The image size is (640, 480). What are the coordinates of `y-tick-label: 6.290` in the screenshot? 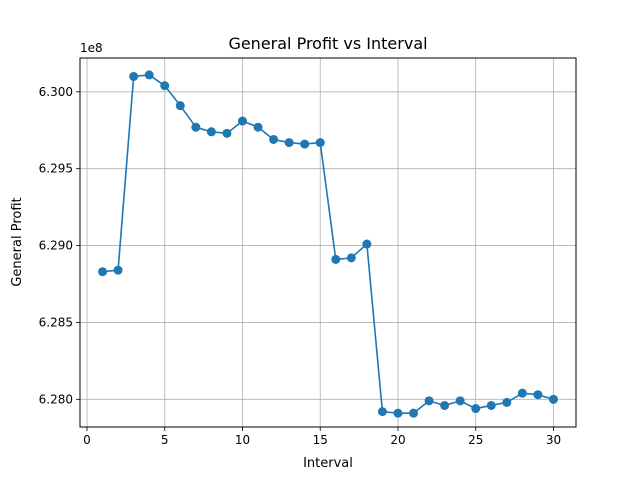 It's located at (56, 246).